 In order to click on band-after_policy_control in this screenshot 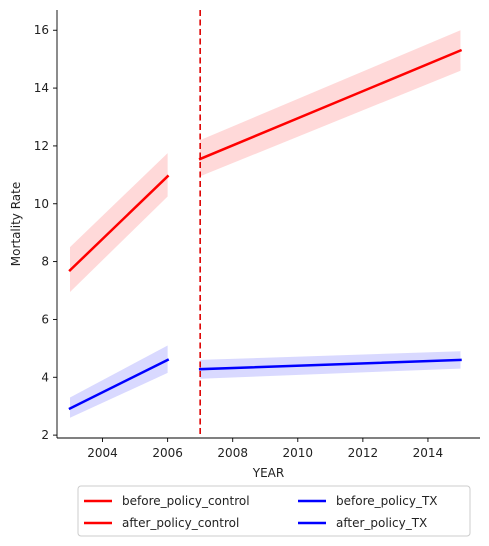, I will do `click(330, 103)`.